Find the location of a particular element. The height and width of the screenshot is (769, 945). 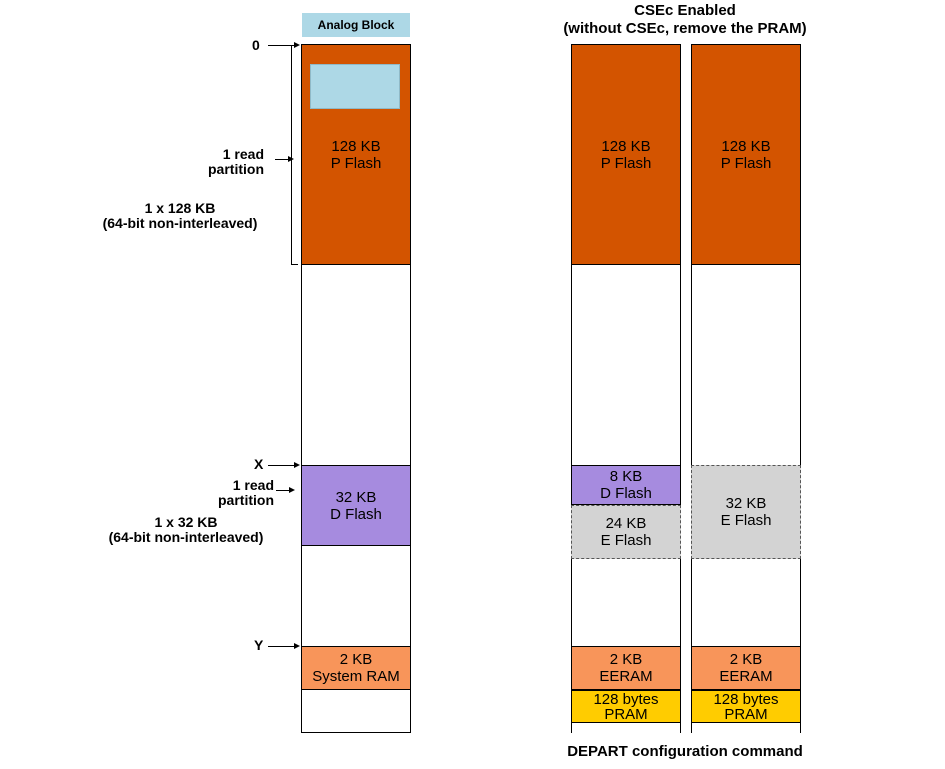

right-eeram-block: 2 KB EERAM is located at coordinates (746, 668).